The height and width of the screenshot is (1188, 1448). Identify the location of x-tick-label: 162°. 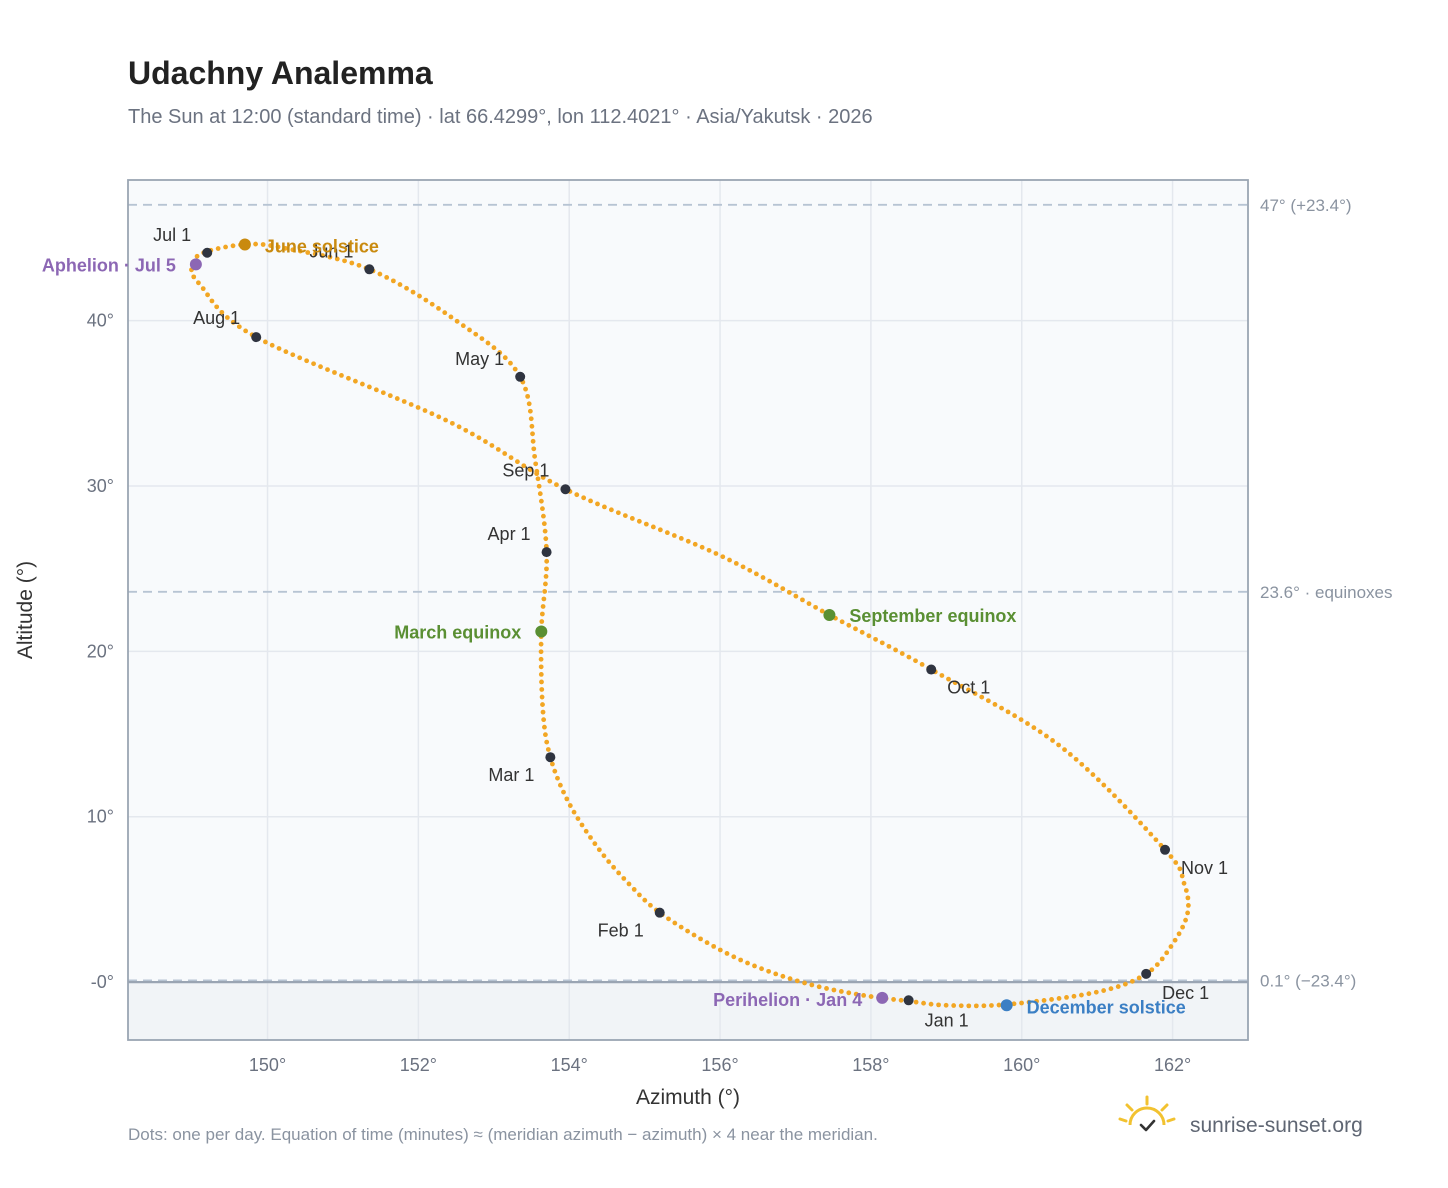
(1172, 1065).